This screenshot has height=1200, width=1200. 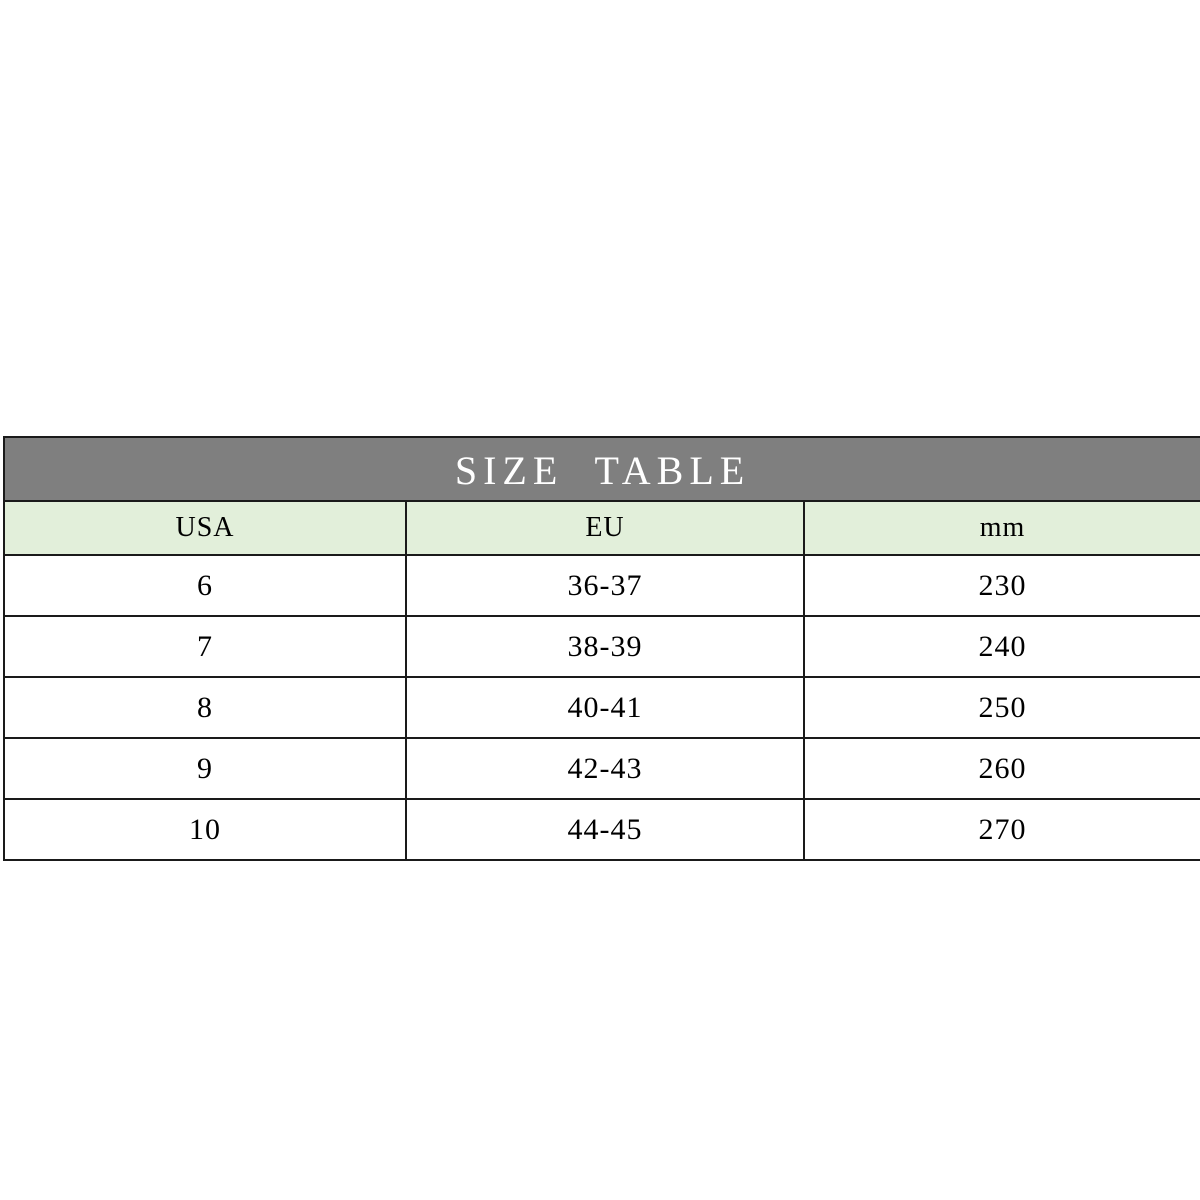 What do you see at coordinates (205, 829) in the screenshot?
I see `table-cell: 10` at bounding box center [205, 829].